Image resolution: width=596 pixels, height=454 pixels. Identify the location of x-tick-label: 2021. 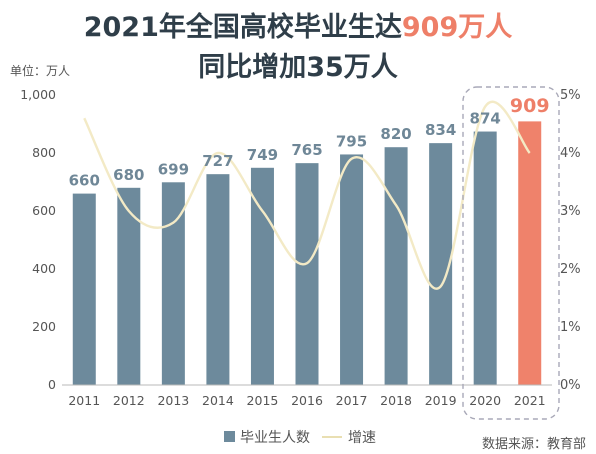
(530, 400).